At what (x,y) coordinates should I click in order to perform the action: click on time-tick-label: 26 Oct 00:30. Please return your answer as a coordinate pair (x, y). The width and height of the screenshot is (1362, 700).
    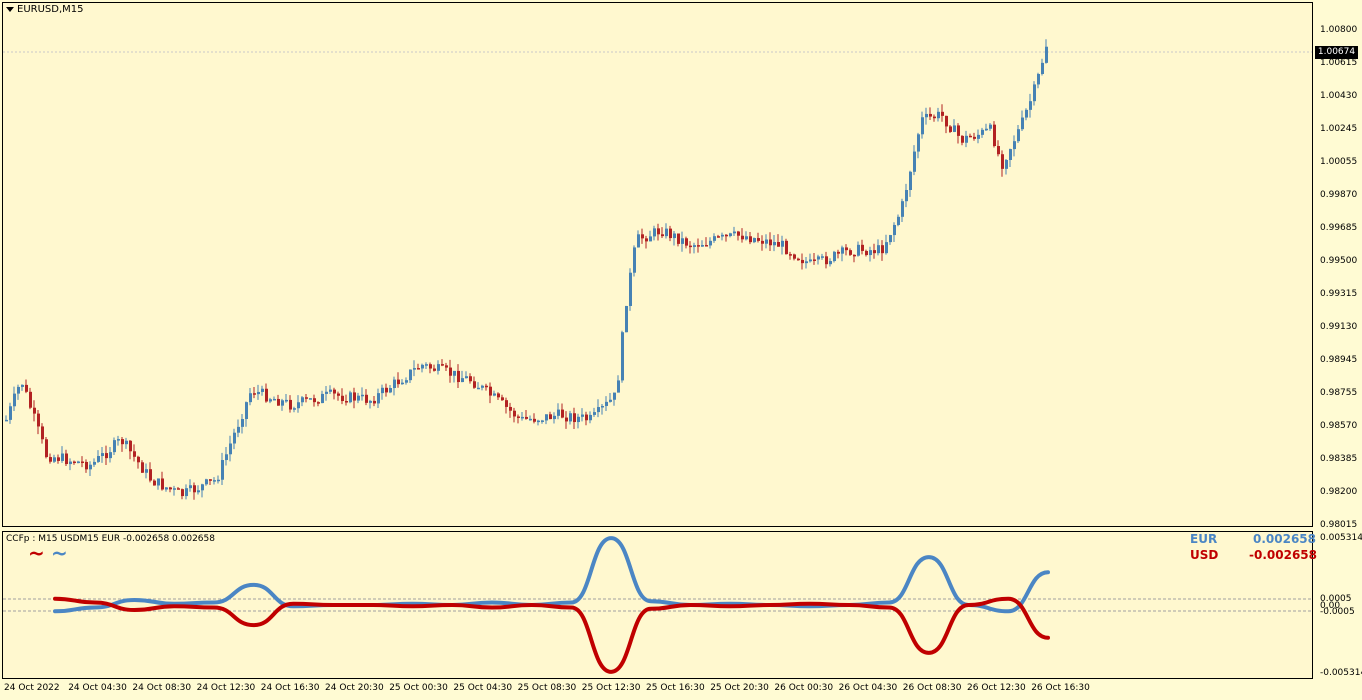
    Looking at the image, I should click on (804, 688).